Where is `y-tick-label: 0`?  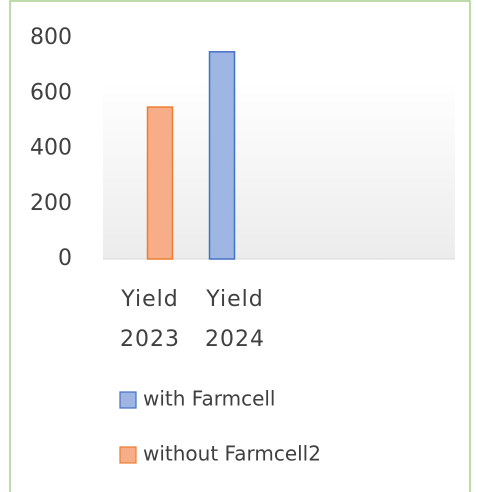
y-tick-label: 0 is located at coordinates (65, 258).